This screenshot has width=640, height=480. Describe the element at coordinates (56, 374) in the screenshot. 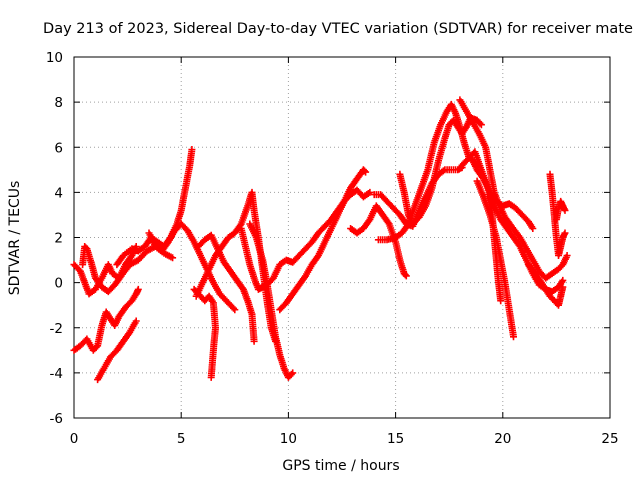

I see `y-tick-label: -4` at that location.